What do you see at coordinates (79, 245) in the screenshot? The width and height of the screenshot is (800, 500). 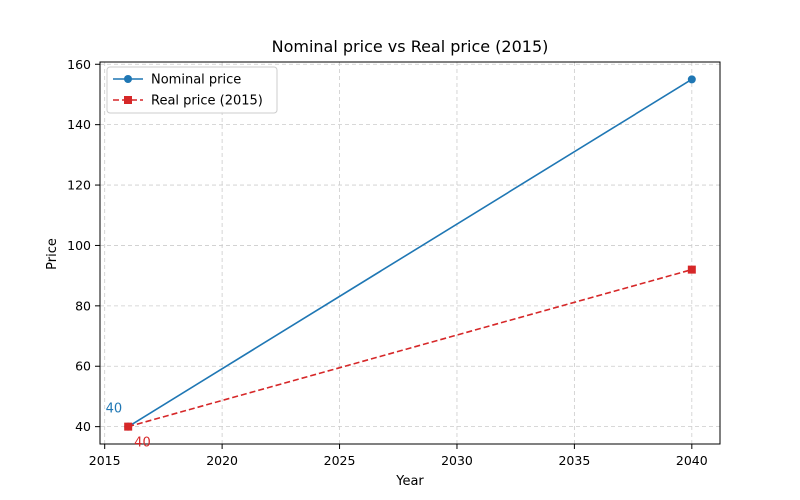 I see `y-tick-label: 100` at bounding box center [79, 245].